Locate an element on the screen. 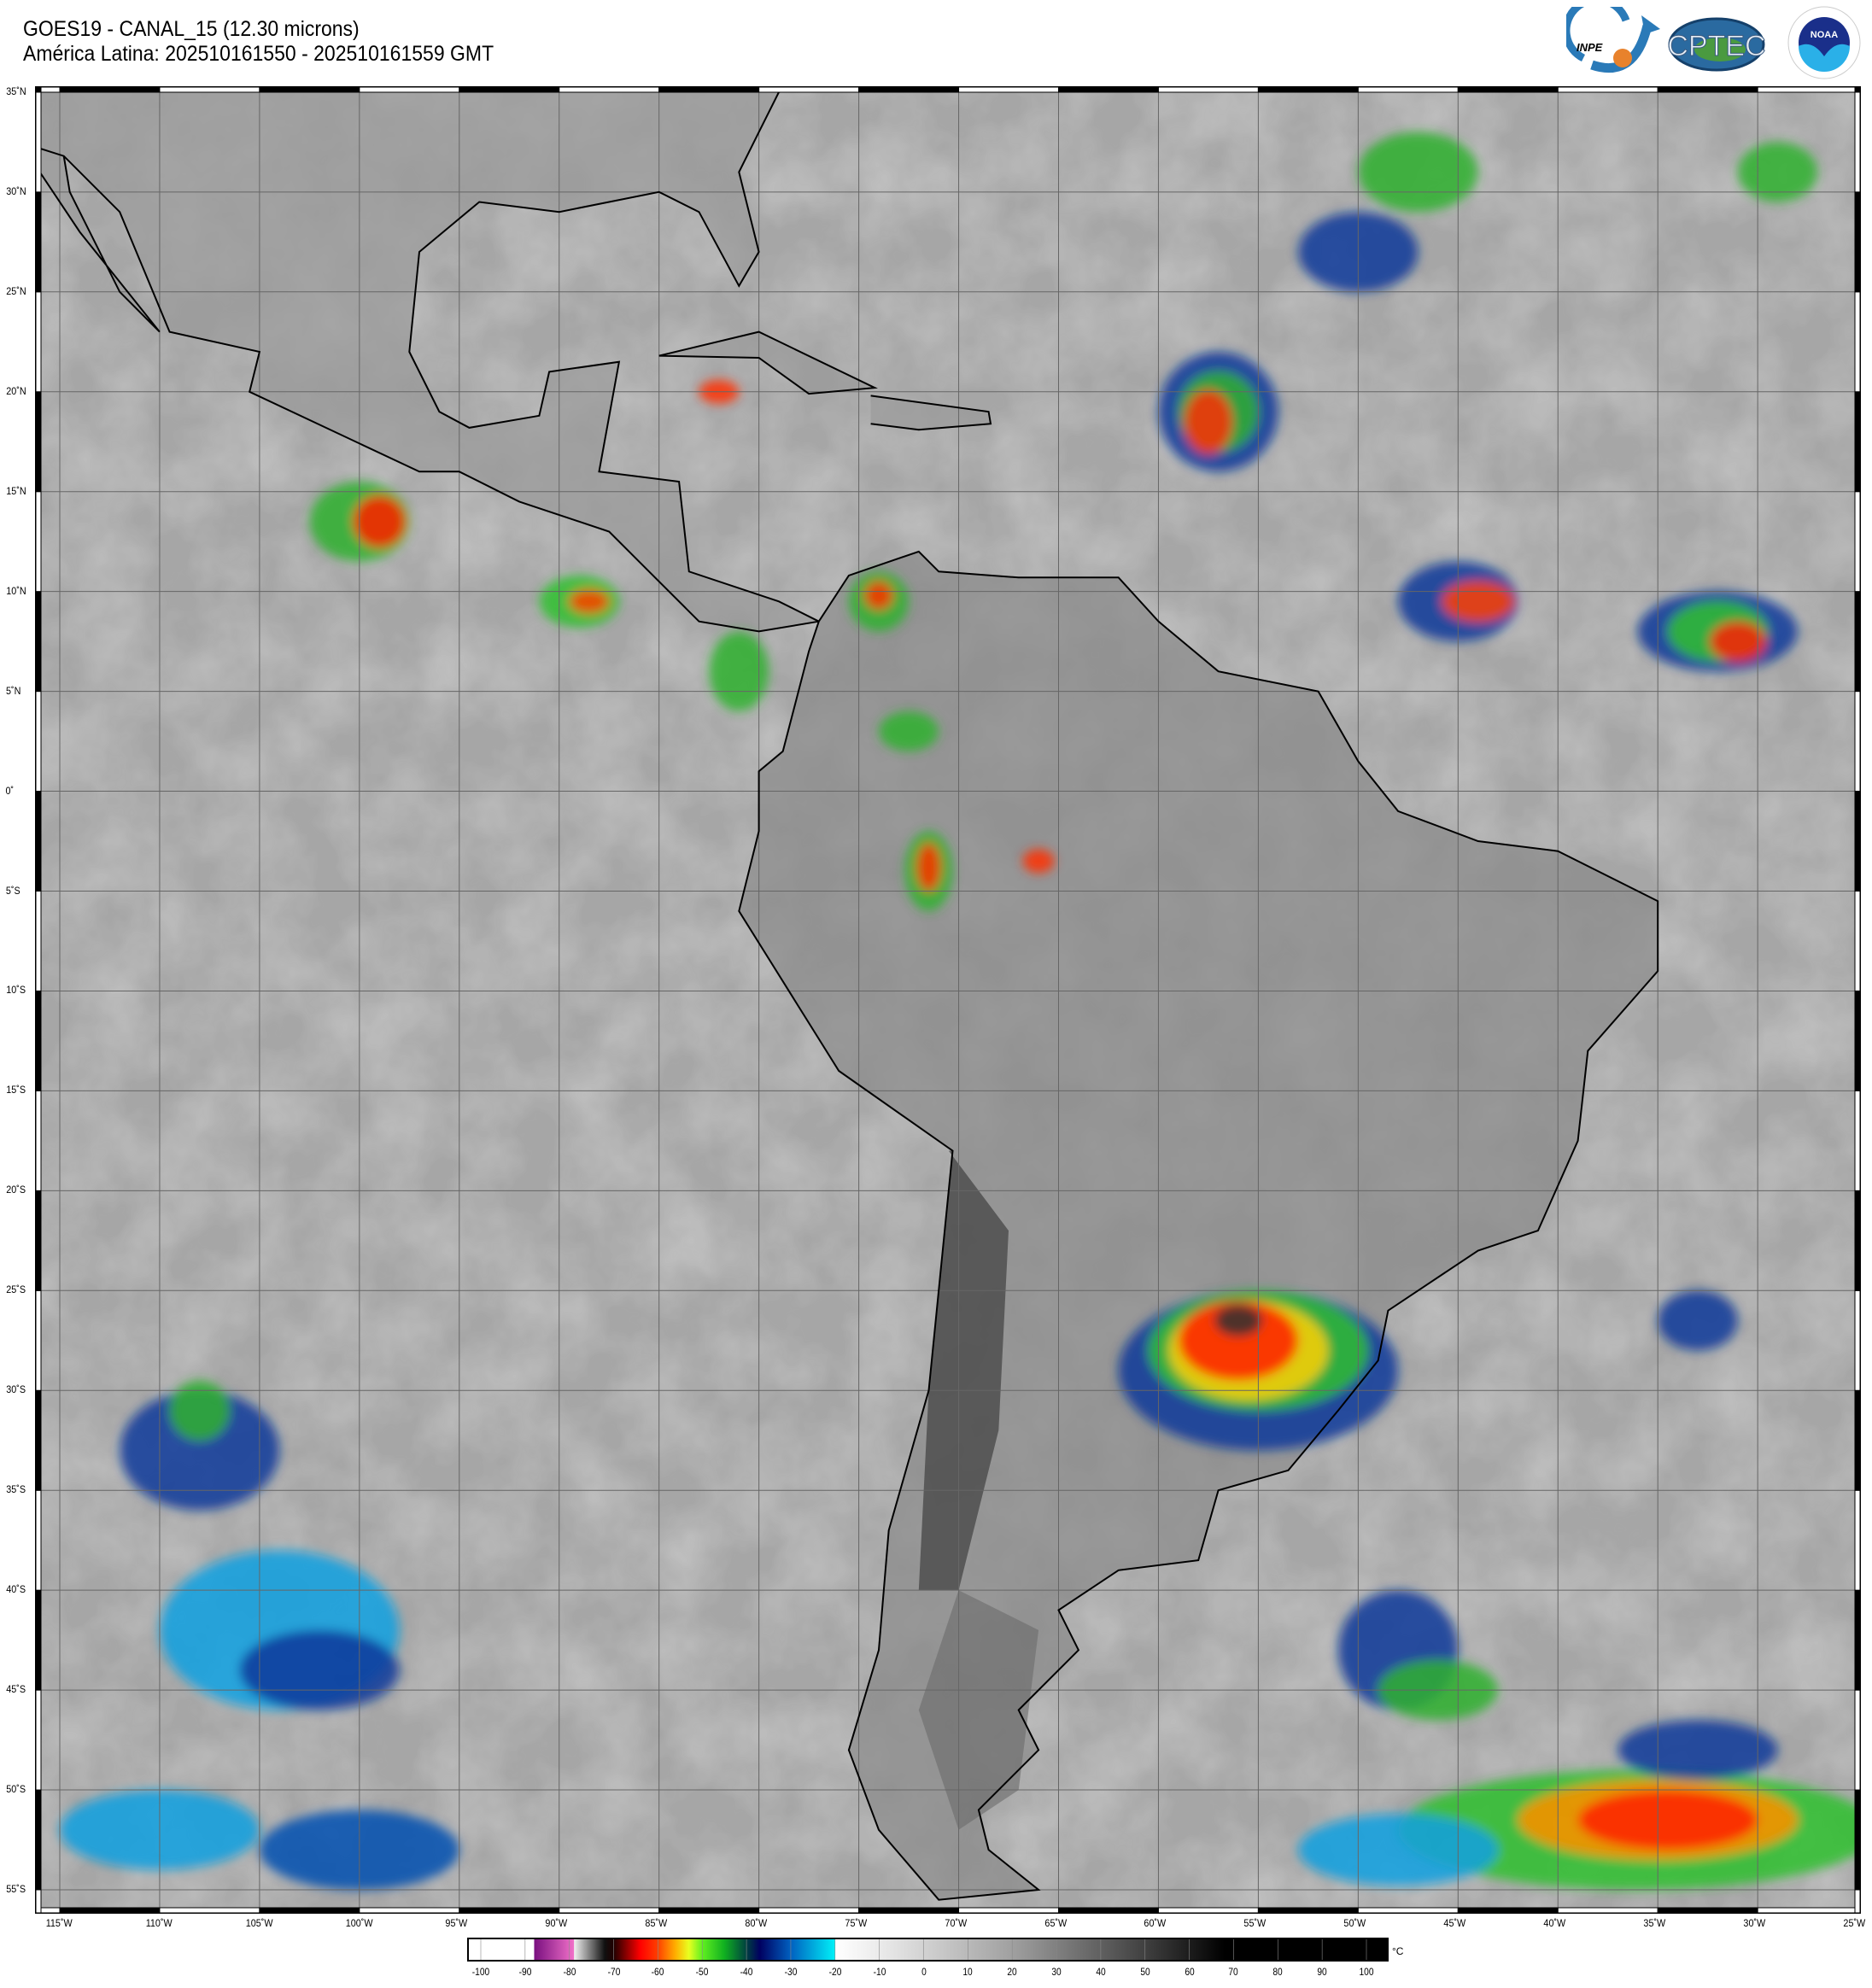  longitude-label: 100˚W is located at coordinates (359, 1923).